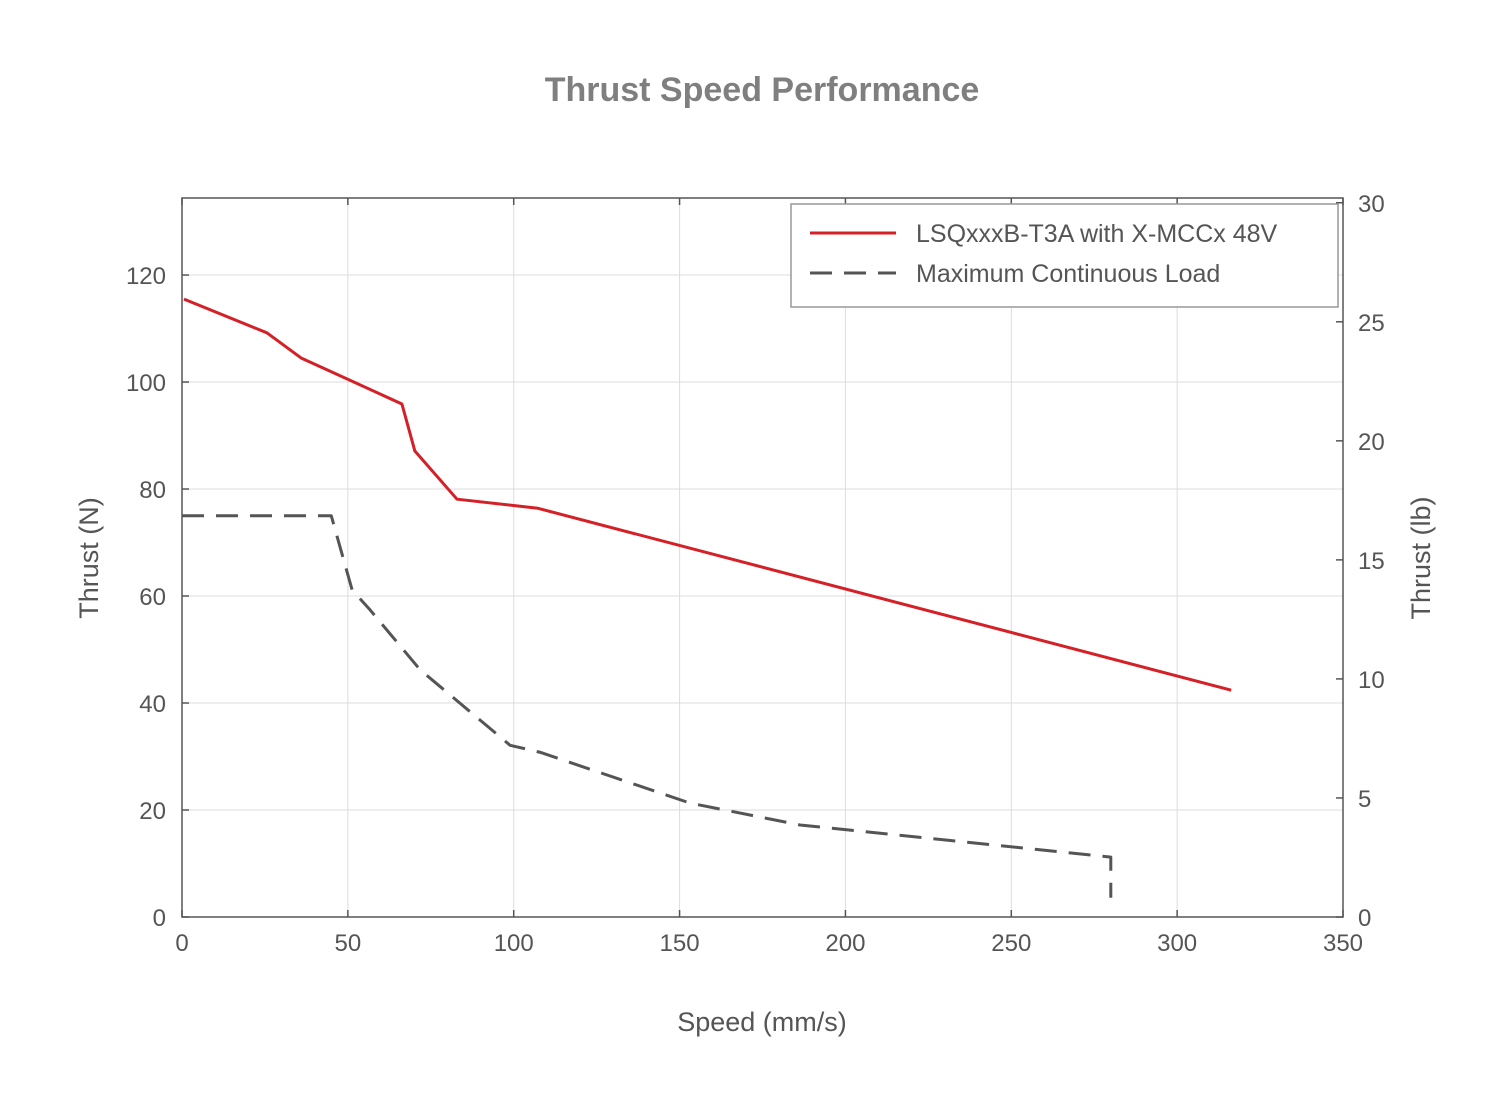  I want to click on y-tick-label: 80, so click(152, 490).